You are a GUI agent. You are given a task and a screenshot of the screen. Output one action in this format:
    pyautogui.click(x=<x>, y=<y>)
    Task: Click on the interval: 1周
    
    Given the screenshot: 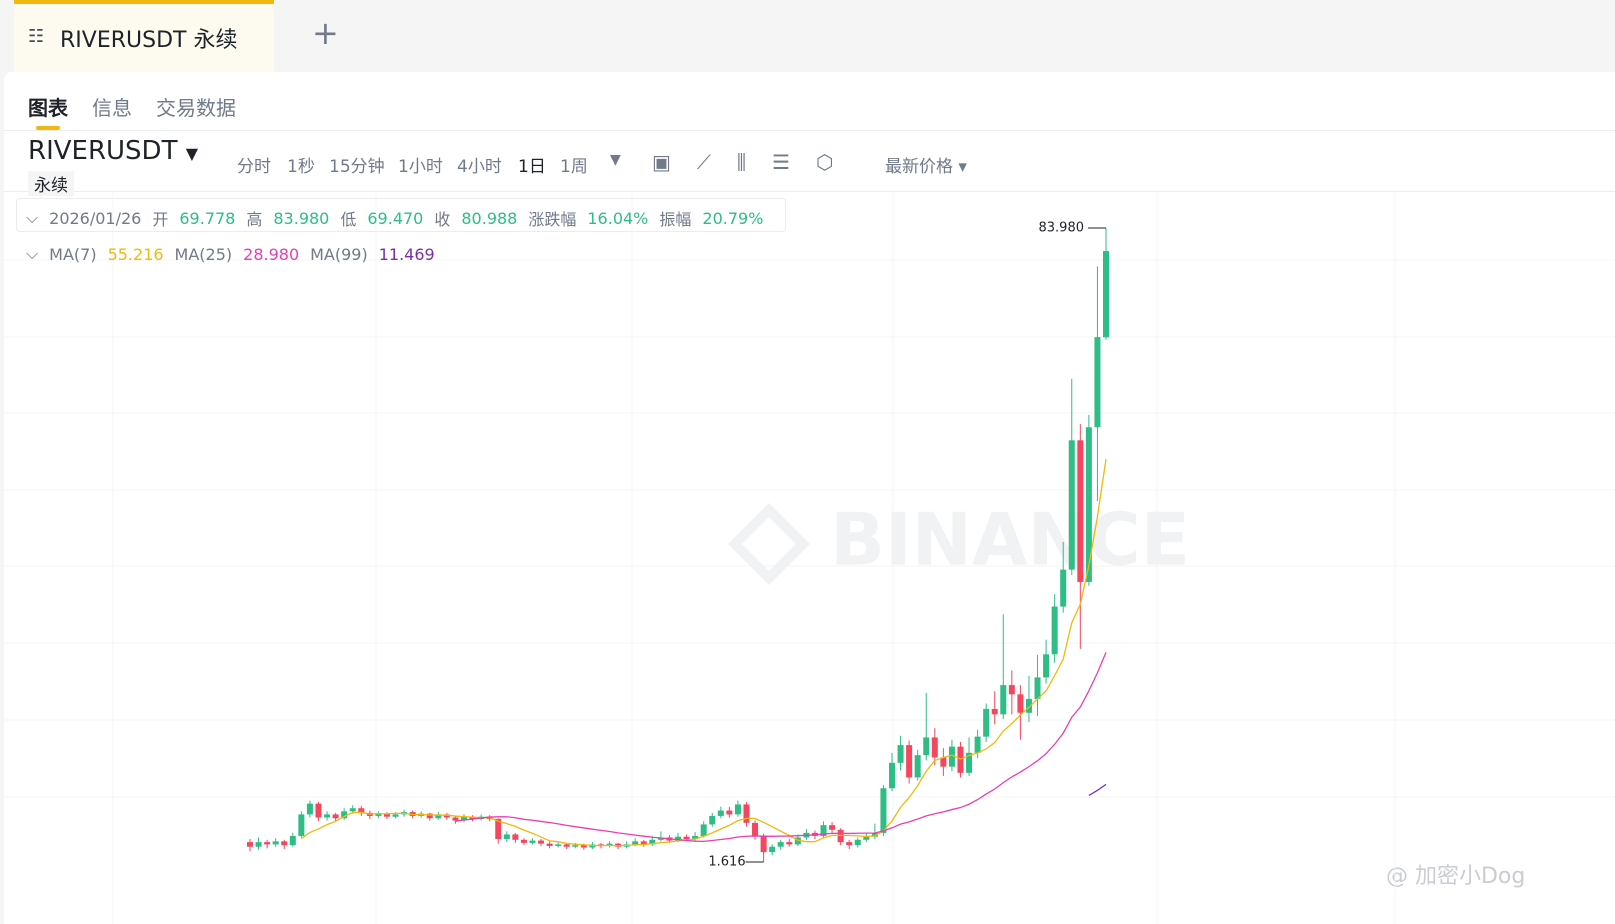 What is the action you would take?
    pyautogui.click(x=574, y=167)
    